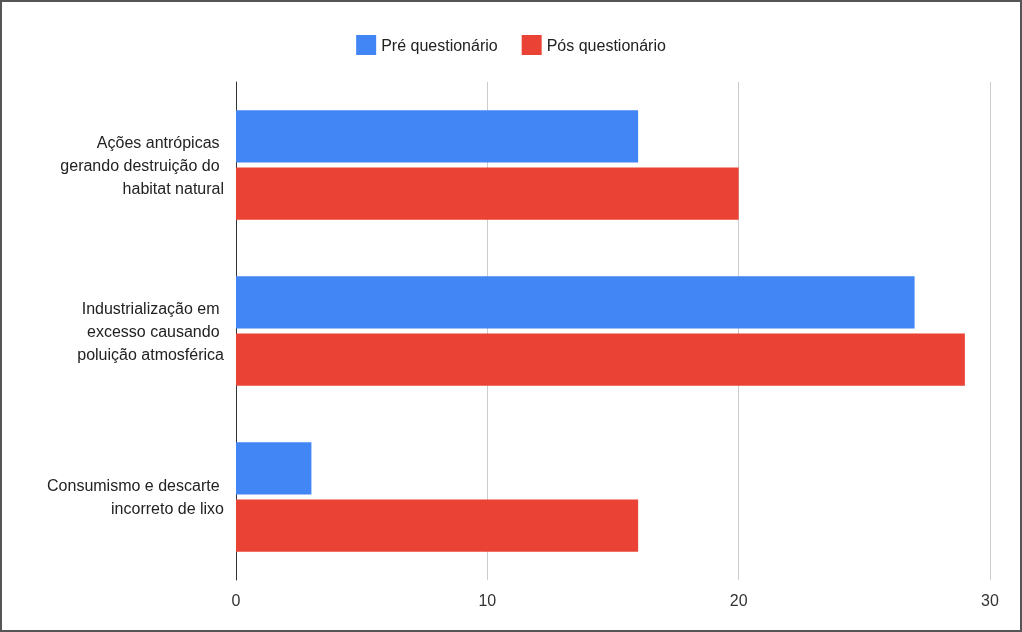 The image size is (1022, 632). Describe the element at coordinates (487, 600) in the screenshot. I see `x-tick-label: 10` at that location.